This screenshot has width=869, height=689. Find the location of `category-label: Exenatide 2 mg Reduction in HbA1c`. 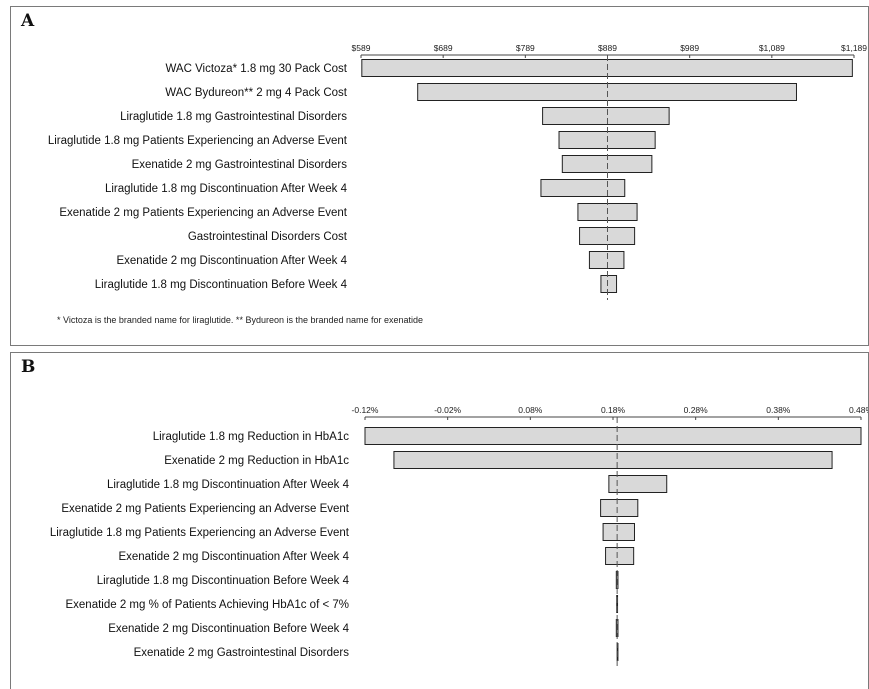

category-label: Exenatide 2 mg Reduction in HbA1c is located at coordinates (256, 461).